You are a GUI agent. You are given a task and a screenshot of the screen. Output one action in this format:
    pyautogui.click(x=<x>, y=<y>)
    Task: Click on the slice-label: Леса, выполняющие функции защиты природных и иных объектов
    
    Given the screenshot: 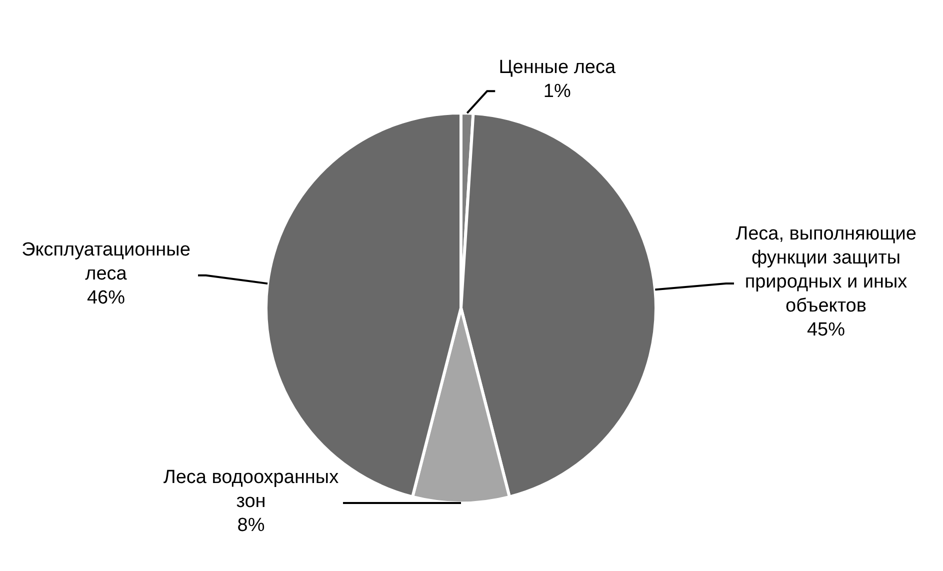 What is the action you would take?
    pyautogui.click(x=826, y=270)
    